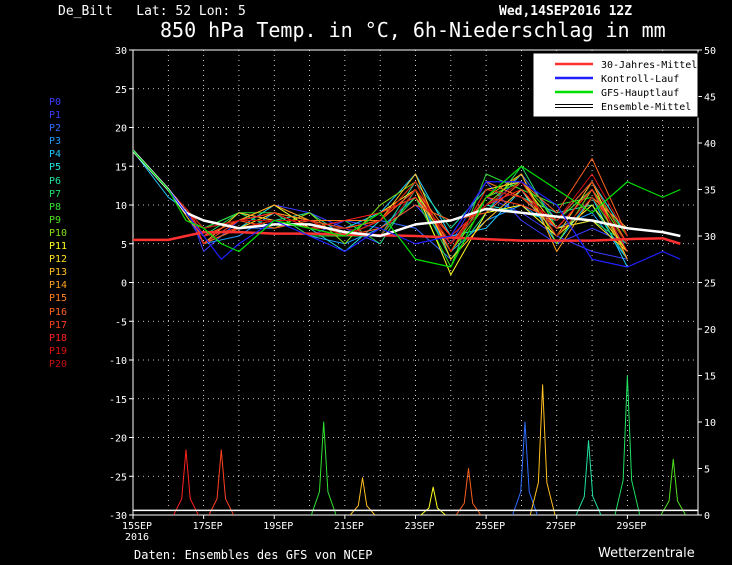 This screenshot has width=732, height=565. Describe the element at coordinates (58, 351) in the screenshot. I see `member-label-p19: P19` at that location.